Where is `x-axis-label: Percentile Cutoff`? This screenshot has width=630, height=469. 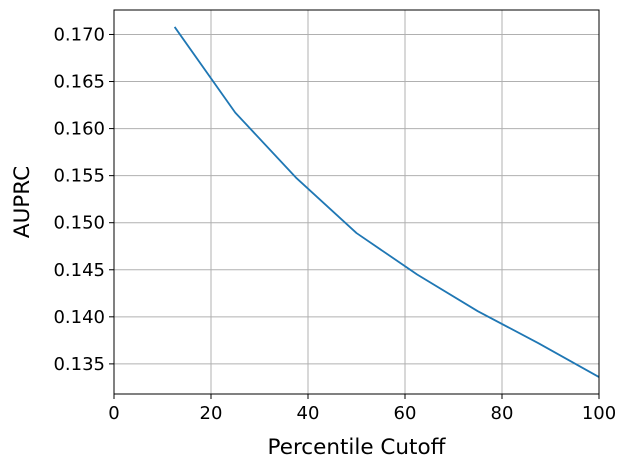 x-axis-label: Percentile Cutoff is located at coordinates (357, 447).